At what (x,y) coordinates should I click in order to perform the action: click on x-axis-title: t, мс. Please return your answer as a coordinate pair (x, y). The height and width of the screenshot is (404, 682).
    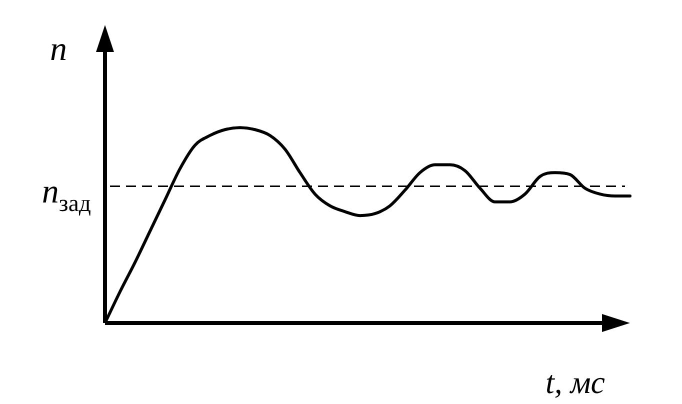
    Looking at the image, I should click on (575, 382).